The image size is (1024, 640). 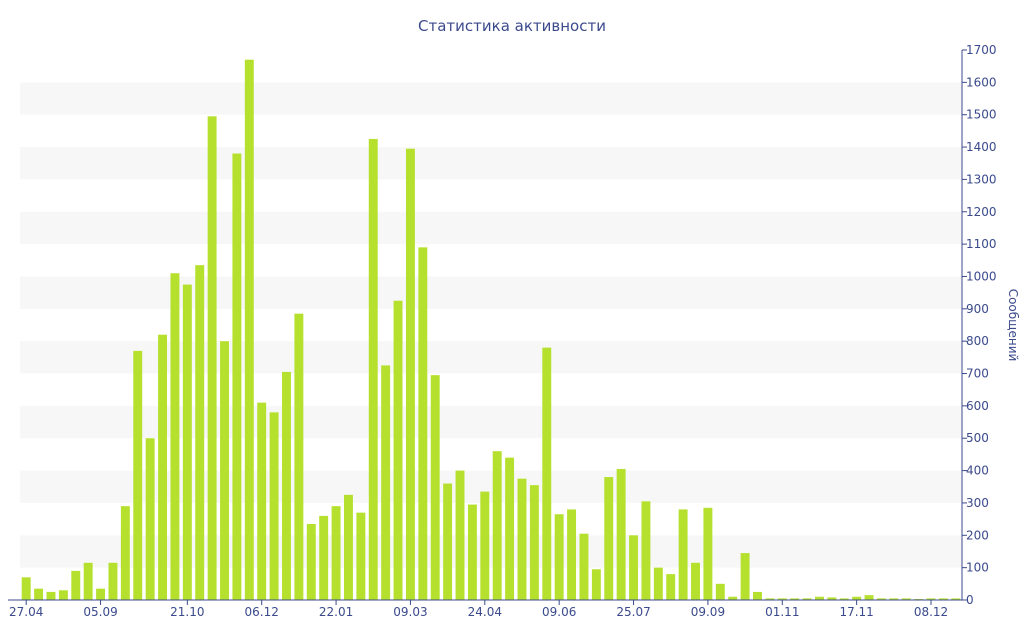 I want to click on y-tick-label: 1100, so click(x=981, y=244).